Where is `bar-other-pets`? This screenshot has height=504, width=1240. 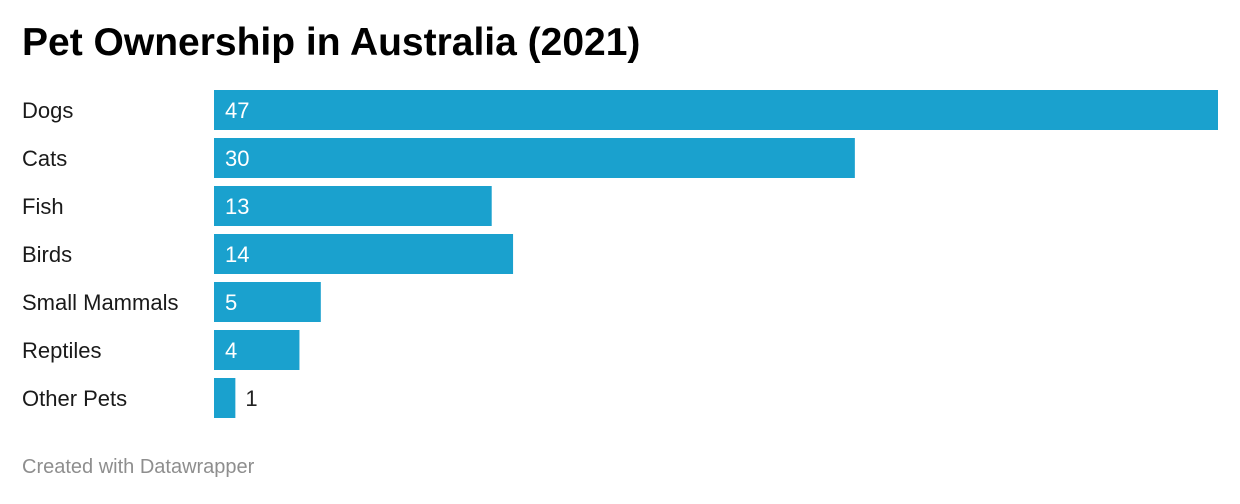 bar-other-pets is located at coordinates (225, 398).